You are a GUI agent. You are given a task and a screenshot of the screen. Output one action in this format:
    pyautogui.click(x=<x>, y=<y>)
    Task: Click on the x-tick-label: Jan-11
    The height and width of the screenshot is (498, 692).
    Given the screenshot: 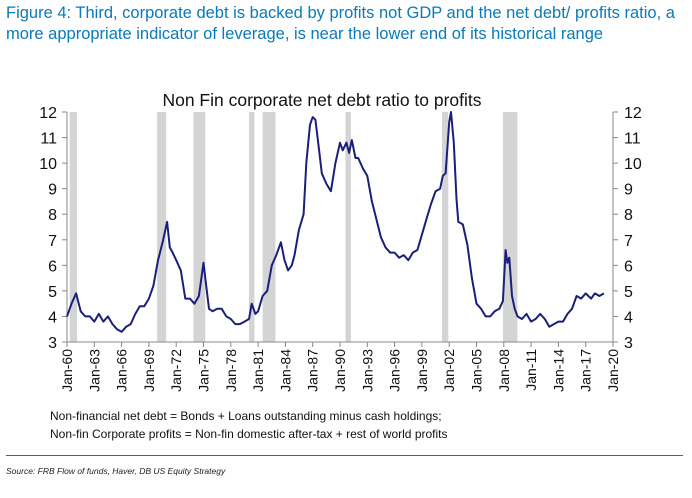 What is the action you would take?
    pyautogui.click(x=531, y=370)
    